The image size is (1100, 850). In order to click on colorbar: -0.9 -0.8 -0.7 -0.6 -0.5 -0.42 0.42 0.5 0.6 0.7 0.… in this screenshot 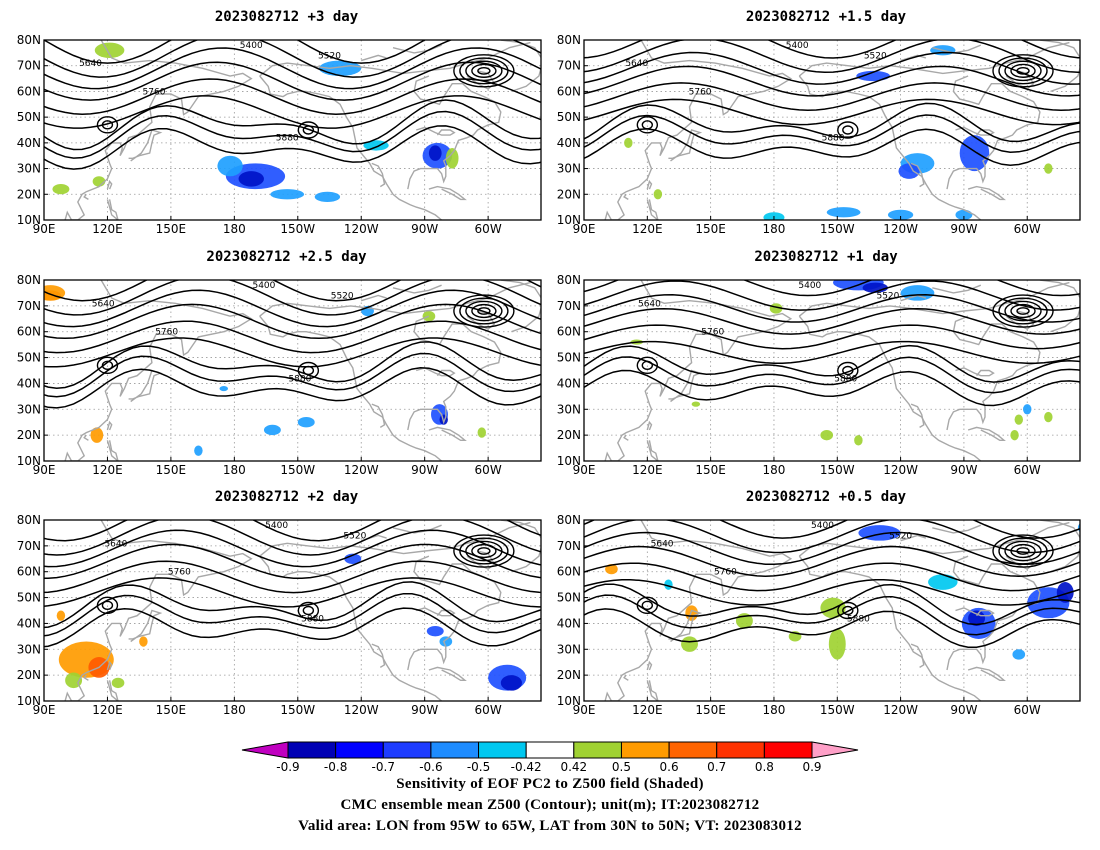, I will do `click(550, 757)`.